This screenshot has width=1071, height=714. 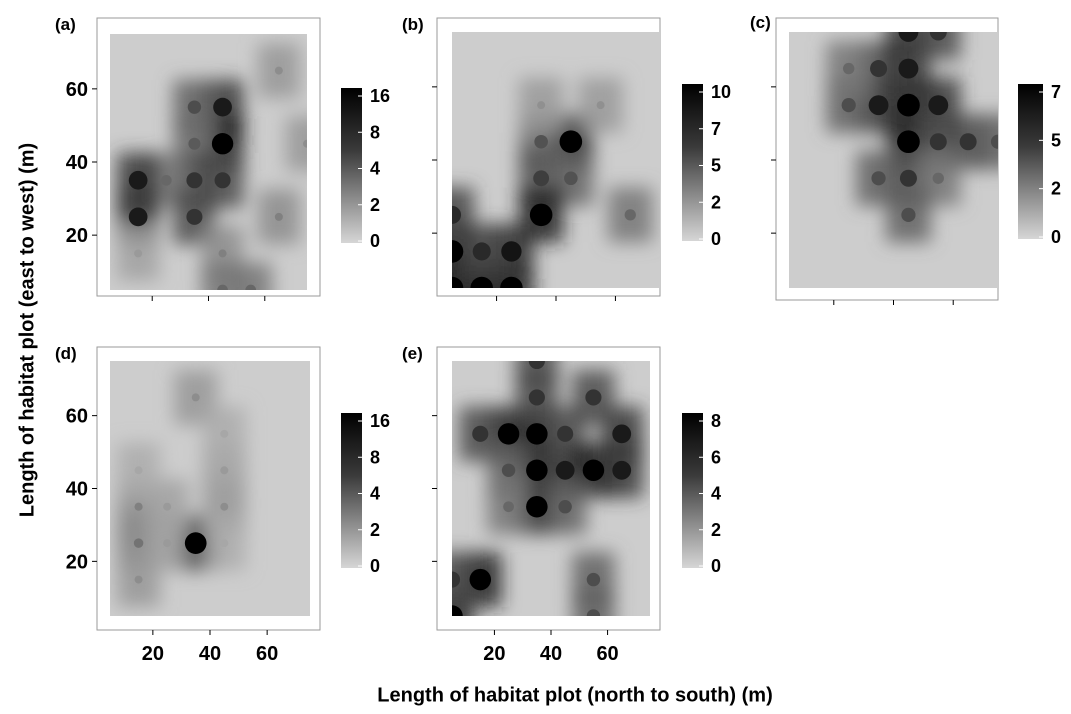 I want to click on x-tick-label: 40, so click(x=210, y=654).